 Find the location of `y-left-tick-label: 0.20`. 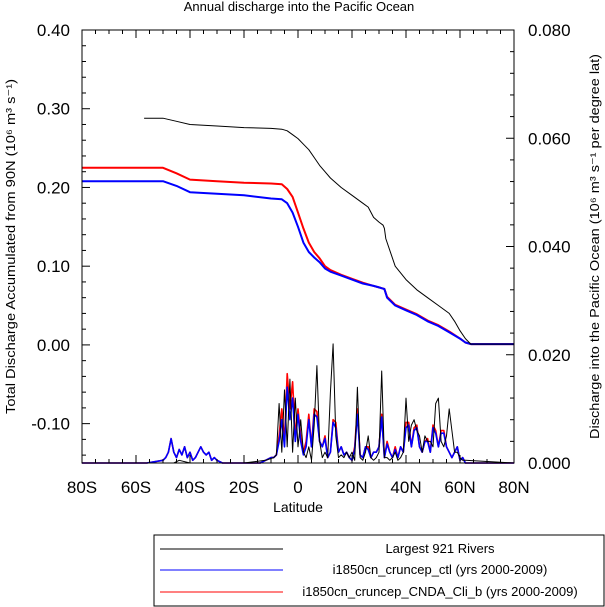

y-left-tick-label: 0.20 is located at coordinates (53, 187).